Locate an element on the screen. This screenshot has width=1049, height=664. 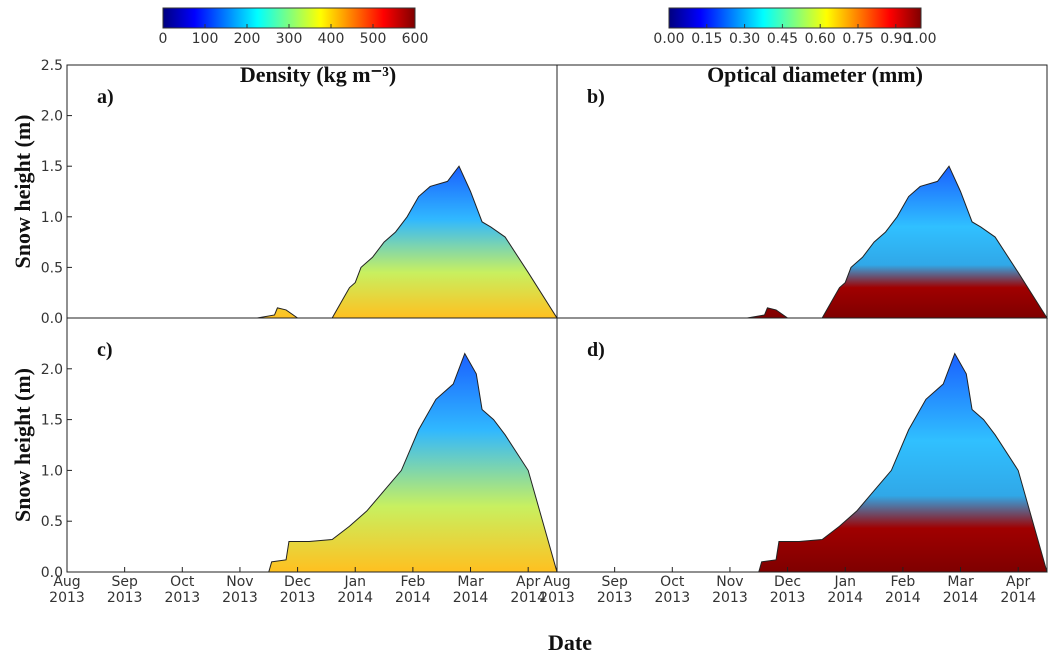
panel-label: c) is located at coordinates (105, 350).